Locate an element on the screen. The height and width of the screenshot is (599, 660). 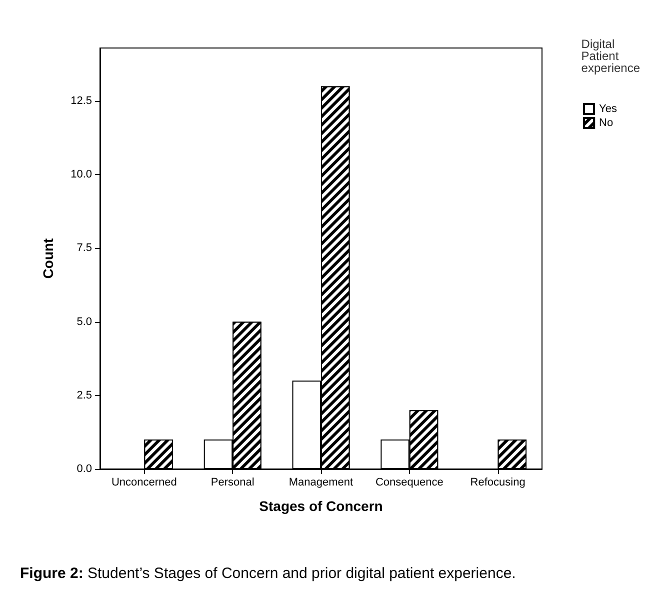
x-tick-label: Consequence is located at coordinates (409, 482).